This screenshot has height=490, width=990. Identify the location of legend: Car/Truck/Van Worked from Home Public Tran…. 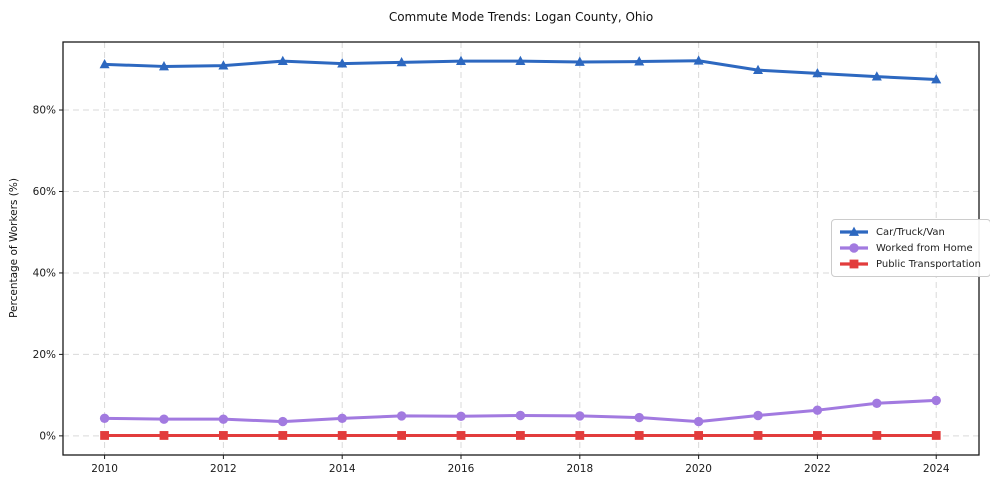
(910, 248).